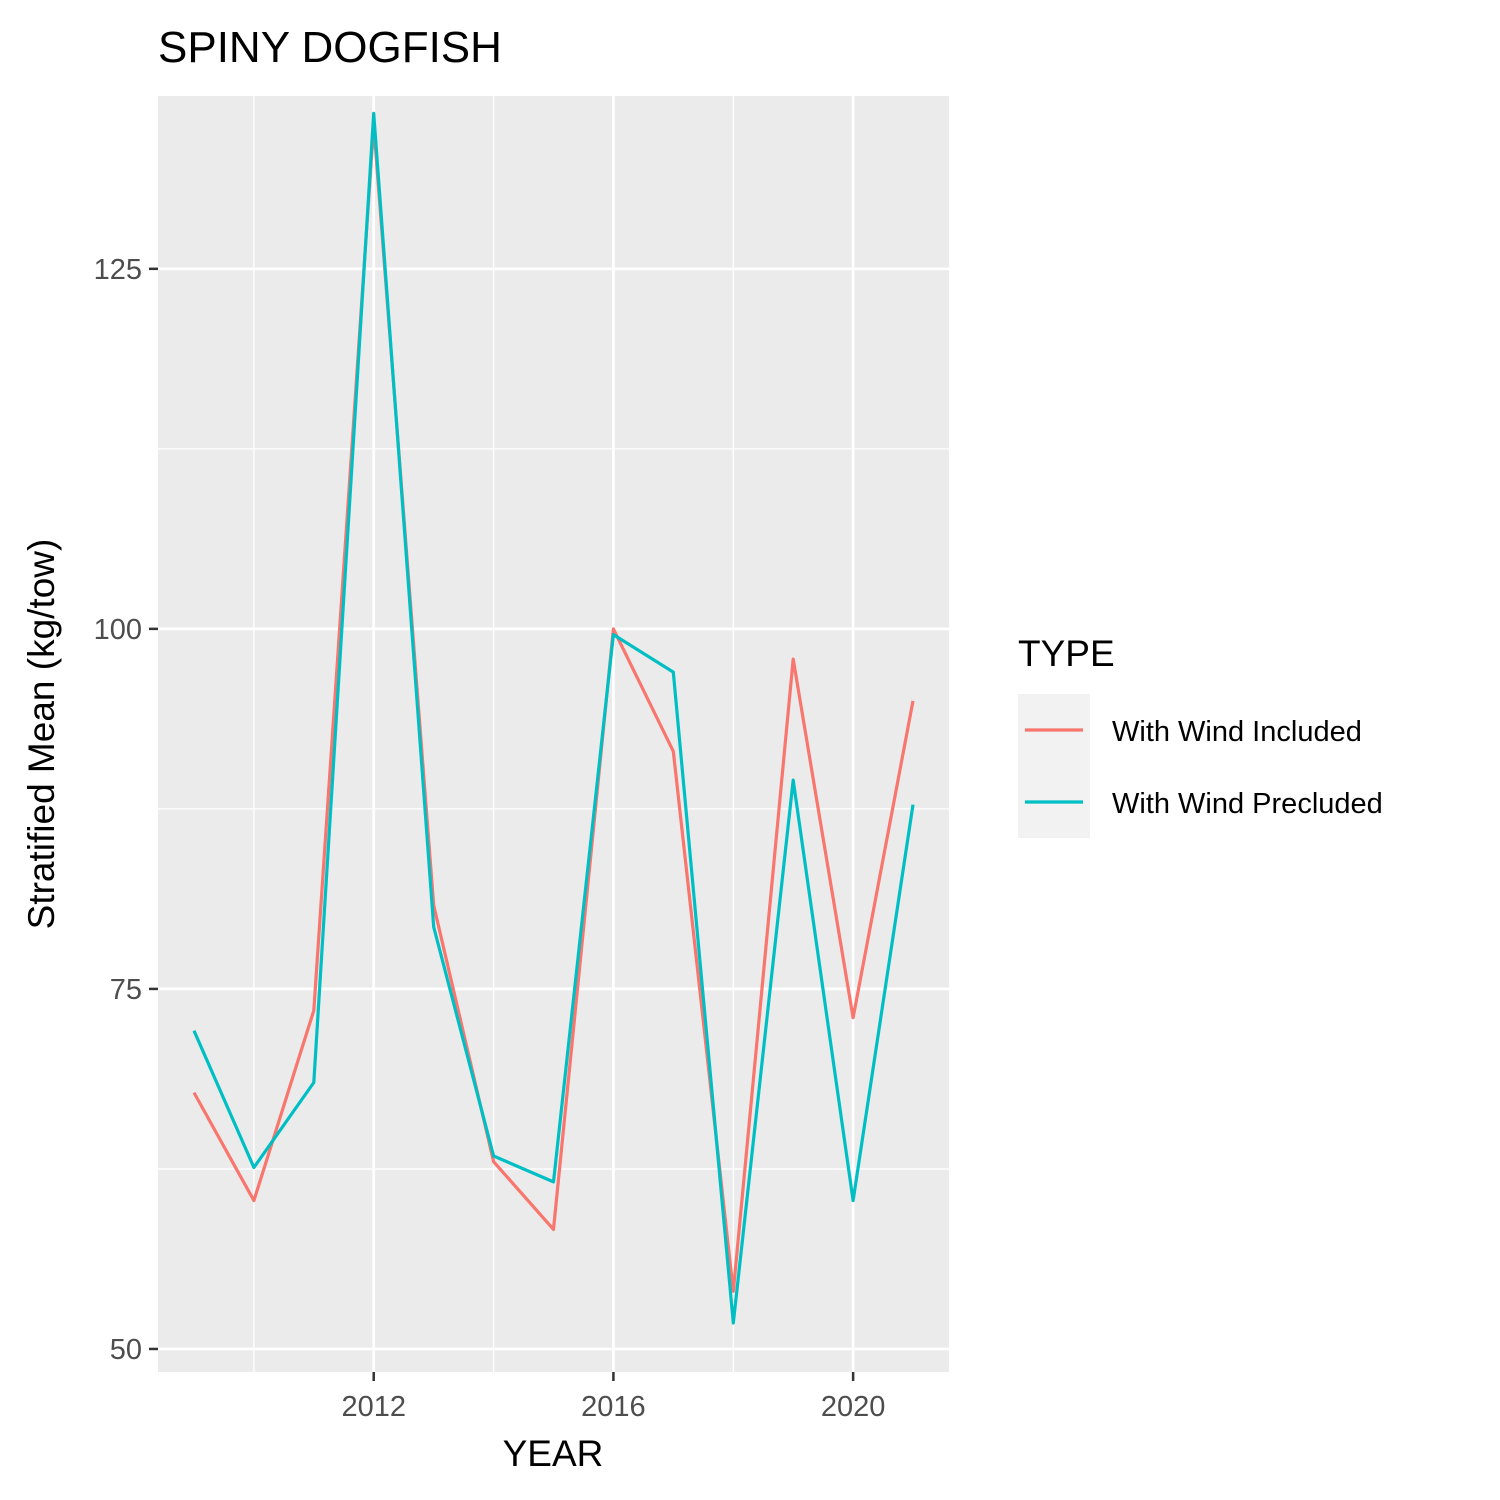 The height and width of the screenshot is (1500, 1500). Describe the element at coordinates (853, 1407) in the screenshot. I see `x-tick-label: 2020` at that location.